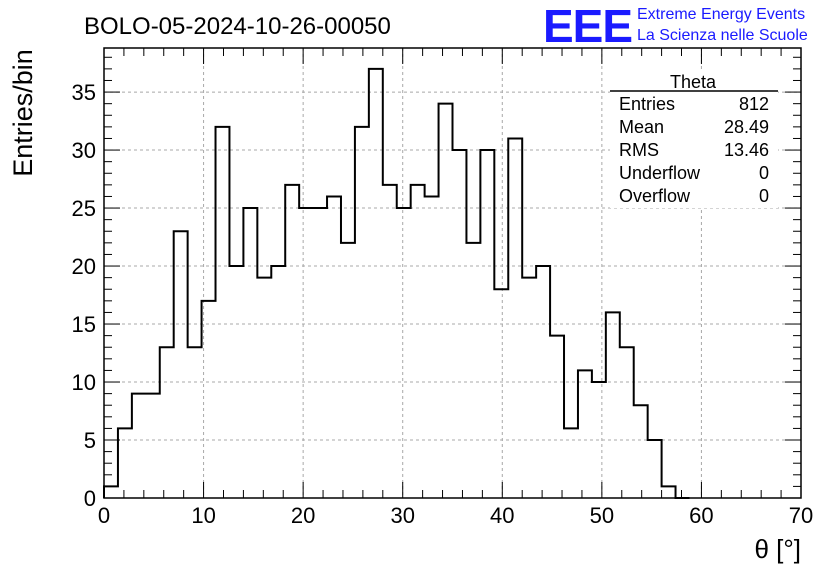  I want to click on x-axis-label: θ [°], so click(777, 549).